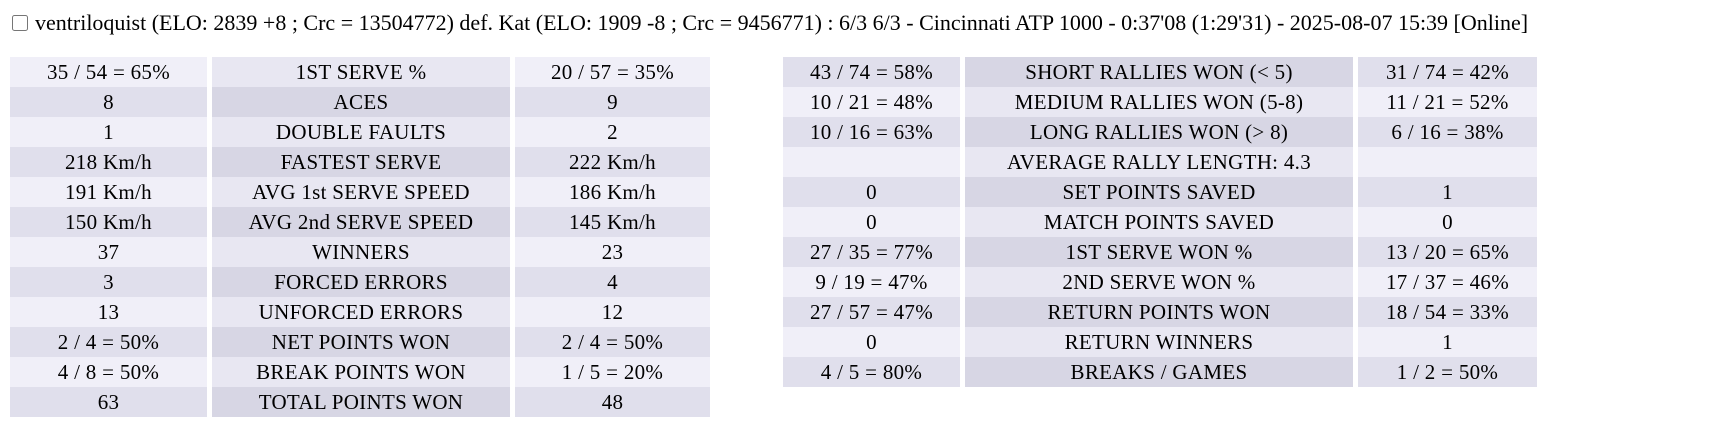  I want to click on stat-label: FASTEST SERVE, so click(361, 162).